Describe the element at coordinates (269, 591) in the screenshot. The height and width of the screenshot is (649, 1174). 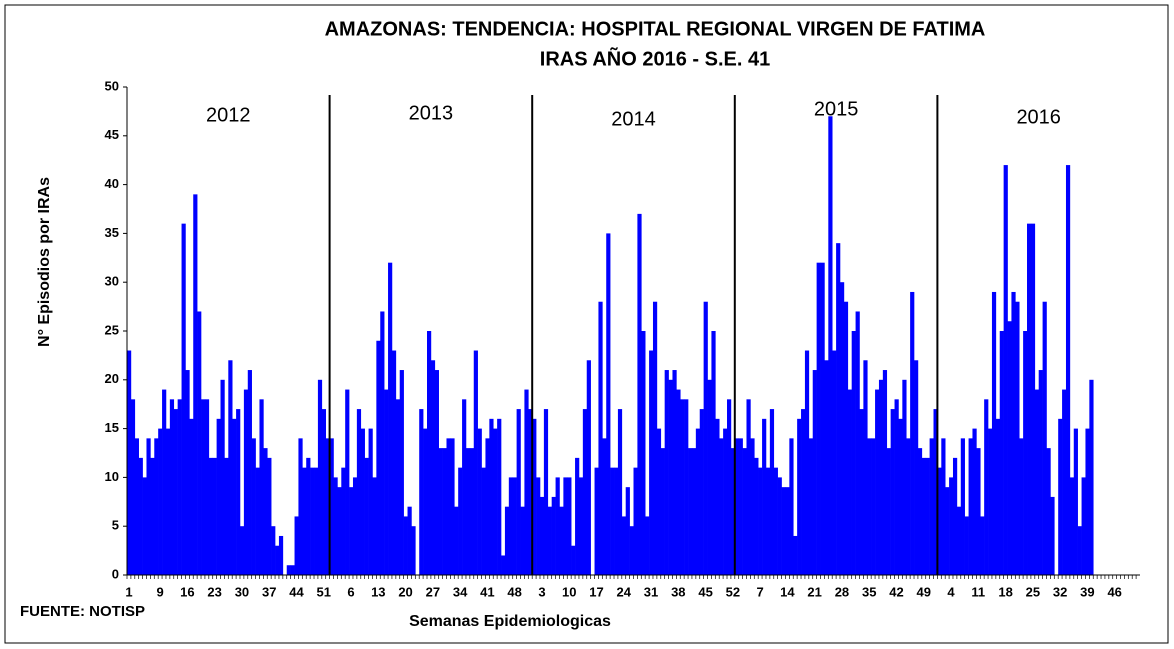
I see `x-tick-label: 37` at that location.